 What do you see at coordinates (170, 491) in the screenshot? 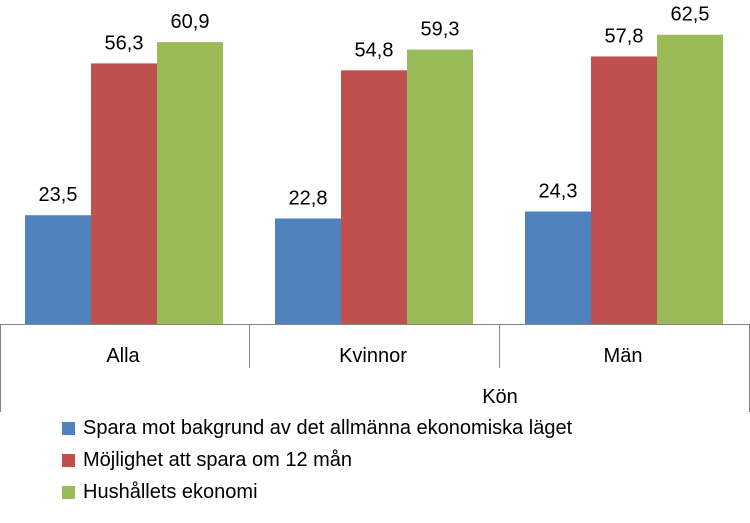
I see `legend-label: Hushållets ekonomi` at bounding box center [170, 491].